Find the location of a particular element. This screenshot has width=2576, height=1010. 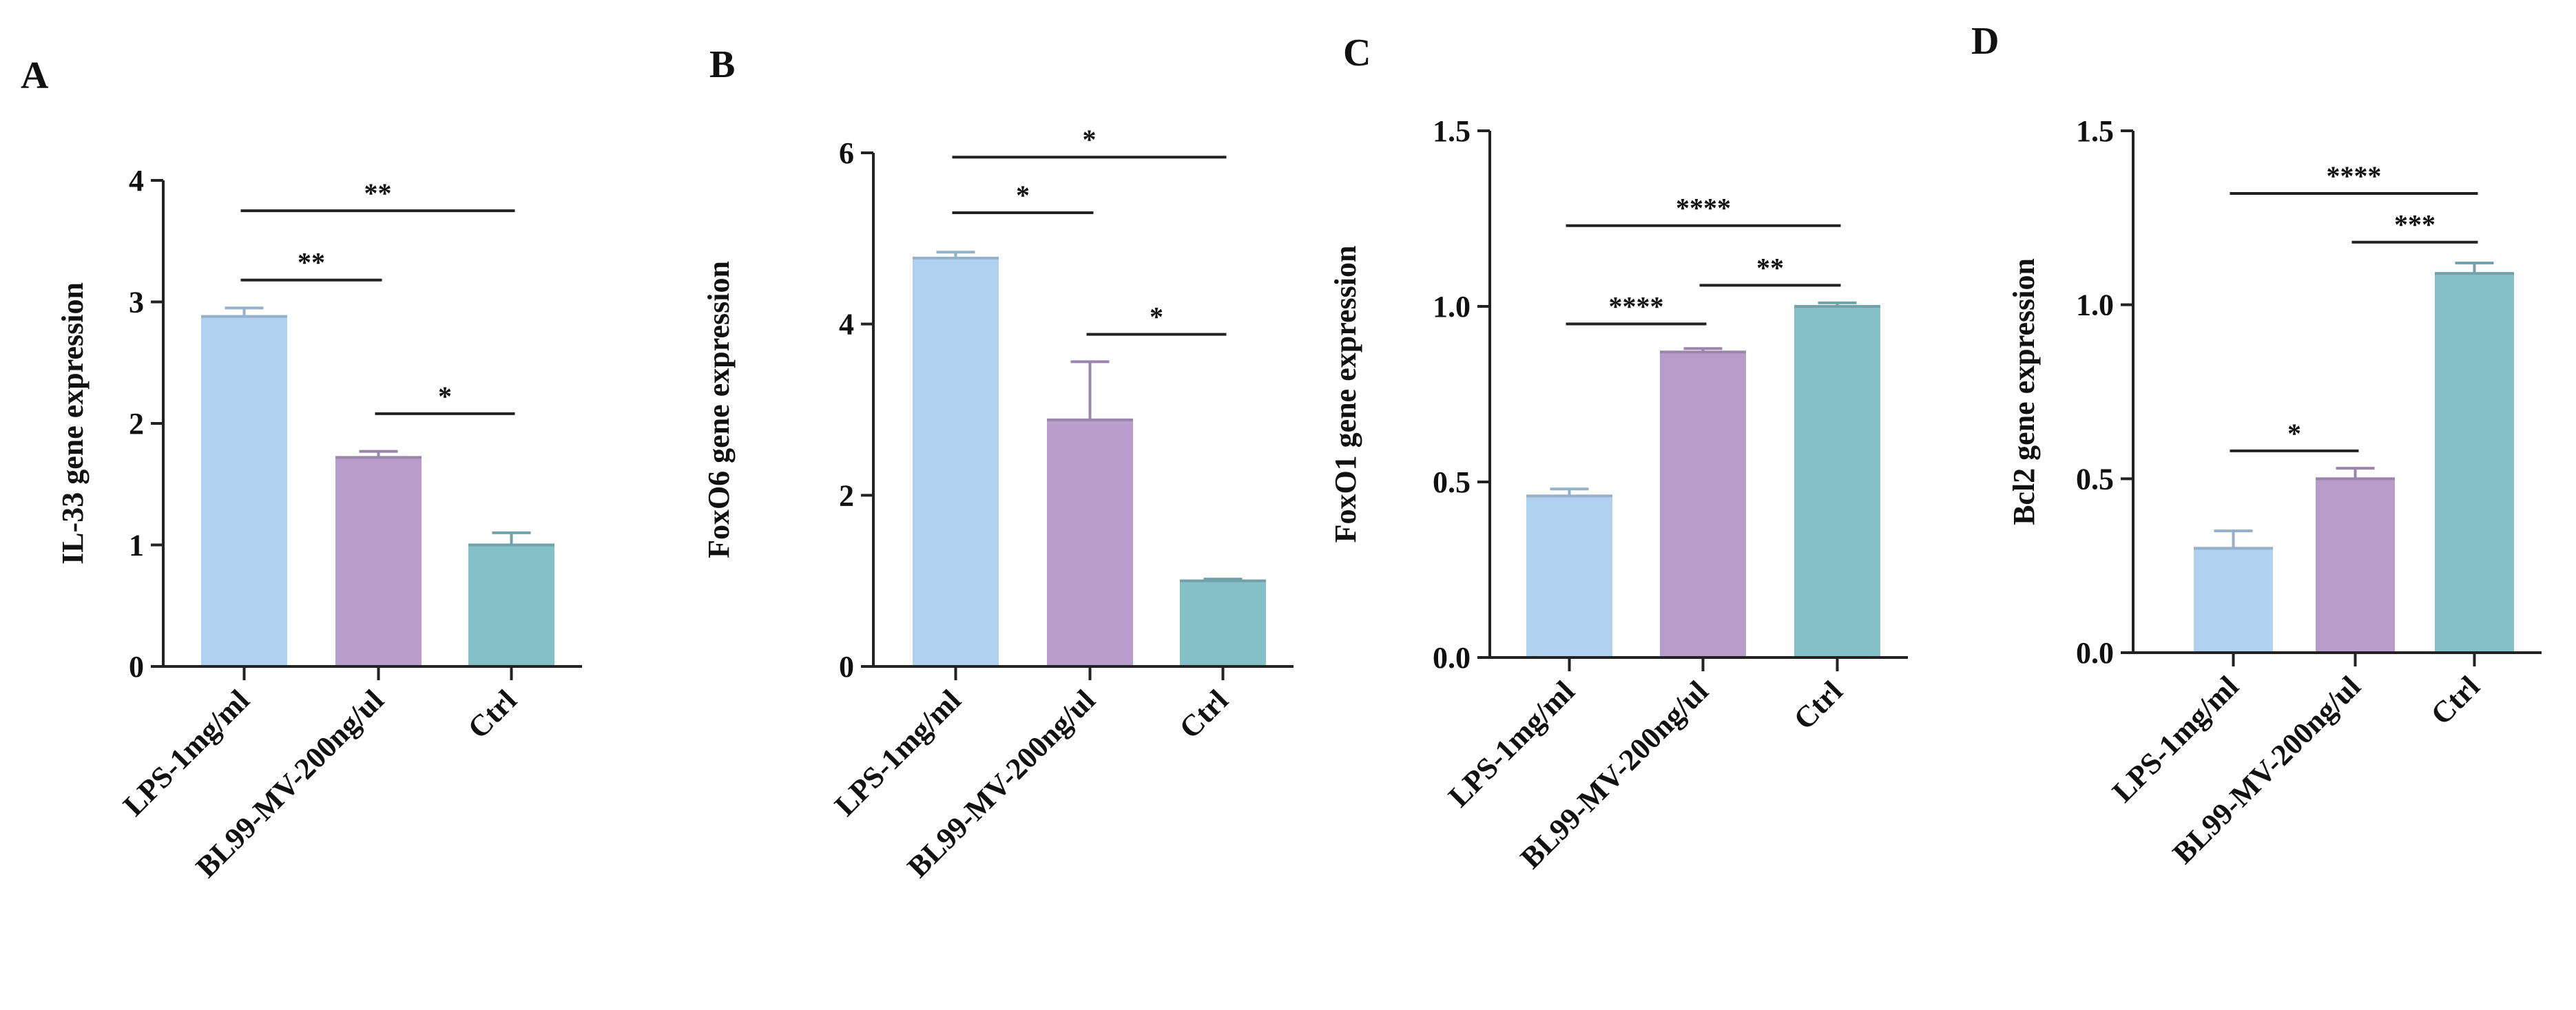

y-axis-title: Bcl2 gene expression is located at coordinates (2024, 391).